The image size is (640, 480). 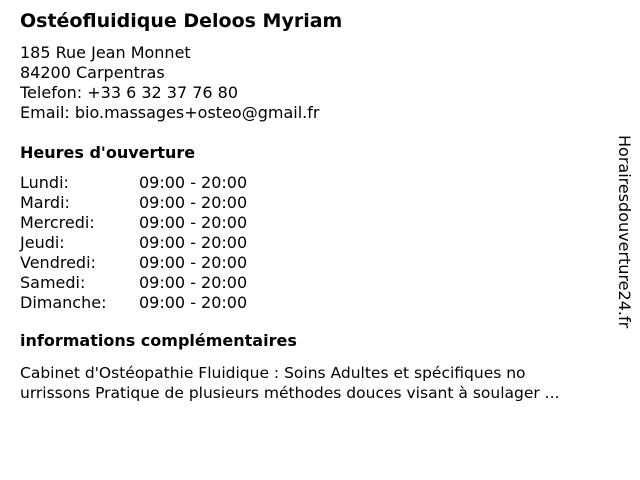 I want to click on business-name: Ostéofluidique Deloos Myriam, so click(x=181, y=21).